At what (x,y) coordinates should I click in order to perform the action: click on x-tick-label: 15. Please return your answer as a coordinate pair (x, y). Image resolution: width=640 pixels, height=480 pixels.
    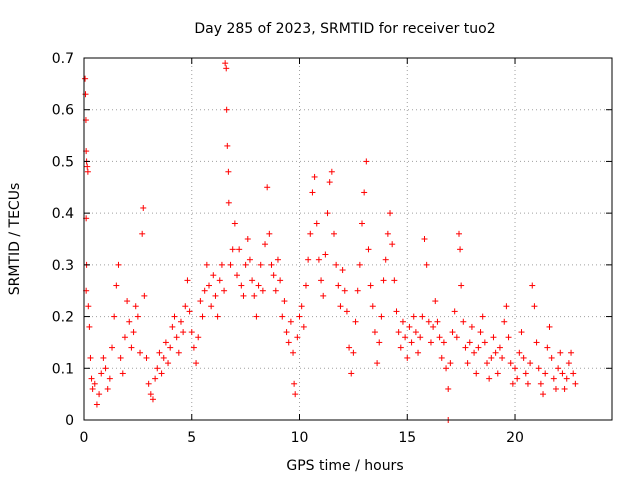
    Looking at the image, I should click on (407, 438).